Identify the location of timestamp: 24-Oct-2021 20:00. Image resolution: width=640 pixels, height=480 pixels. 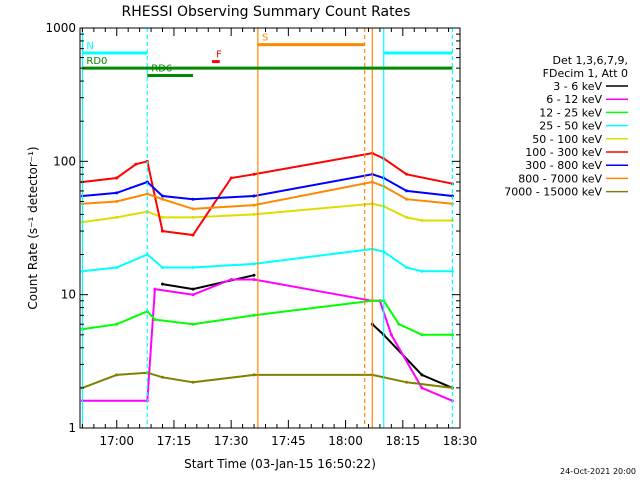
(598, 471).